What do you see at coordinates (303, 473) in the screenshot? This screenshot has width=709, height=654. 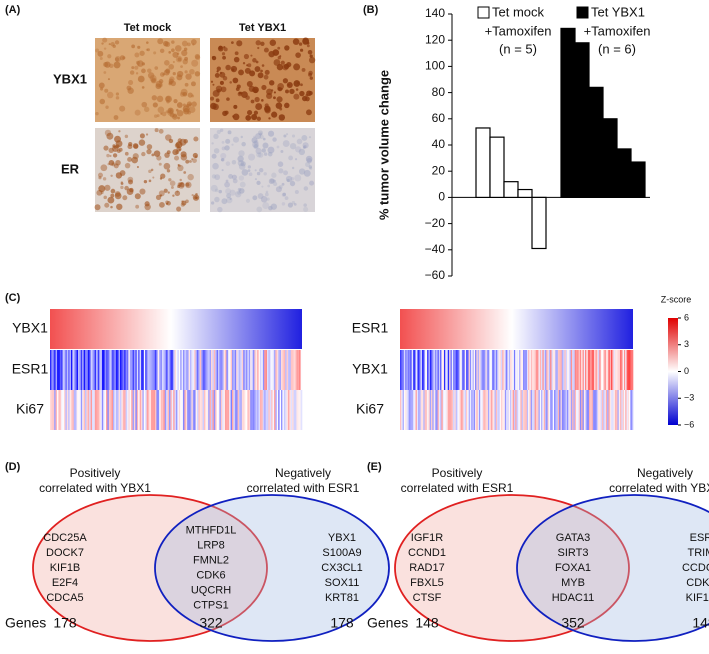 I see `venn-title: Negatively` at bounding box center [303, 473].